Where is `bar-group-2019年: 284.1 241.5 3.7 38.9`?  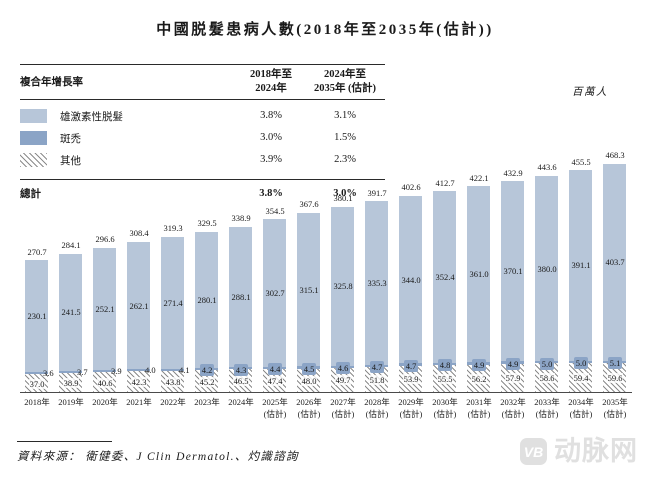
bar-group-2019年: 284.1 241.5 3.7 38.9 is located at coordinates (71, 271).